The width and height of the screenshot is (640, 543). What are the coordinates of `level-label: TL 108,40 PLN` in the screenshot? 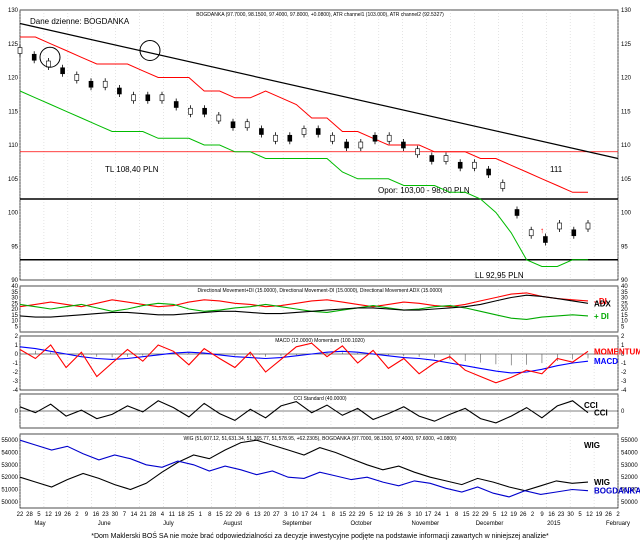 It's located at (132, 169).